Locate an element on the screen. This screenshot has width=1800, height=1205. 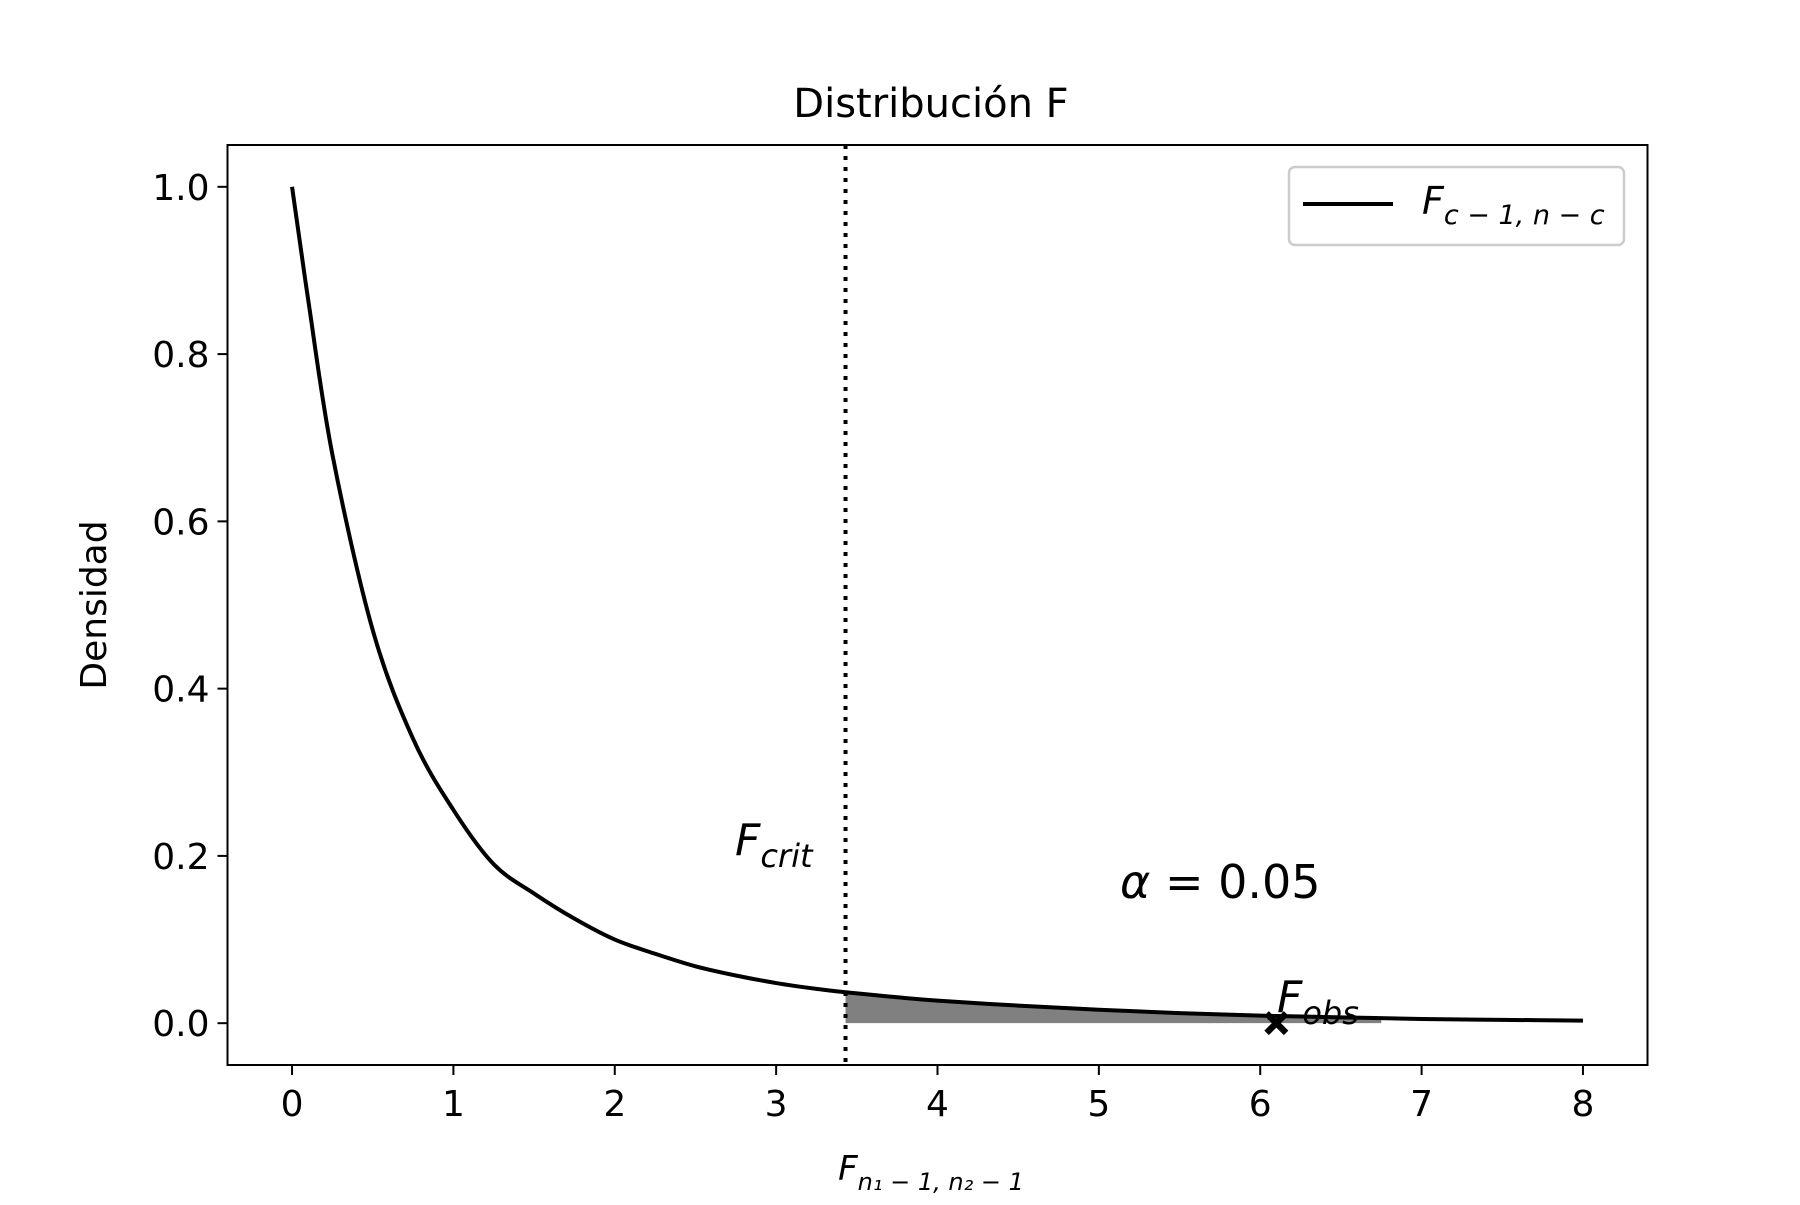
x-tick-label: 0 is located at coordinates (292, 1104).